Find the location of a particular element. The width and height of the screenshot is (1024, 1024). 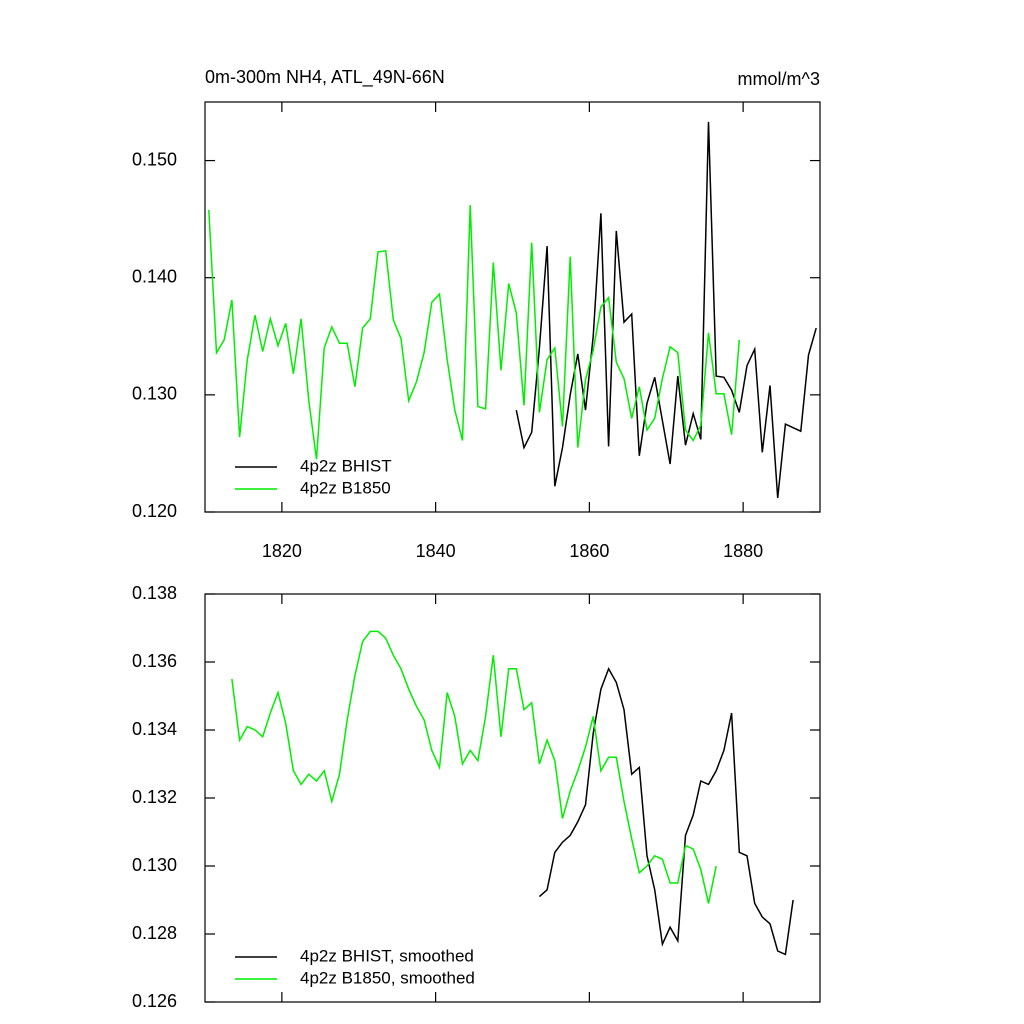

legend-label: 4p2z BHIST is located at coordinates (346, 465).